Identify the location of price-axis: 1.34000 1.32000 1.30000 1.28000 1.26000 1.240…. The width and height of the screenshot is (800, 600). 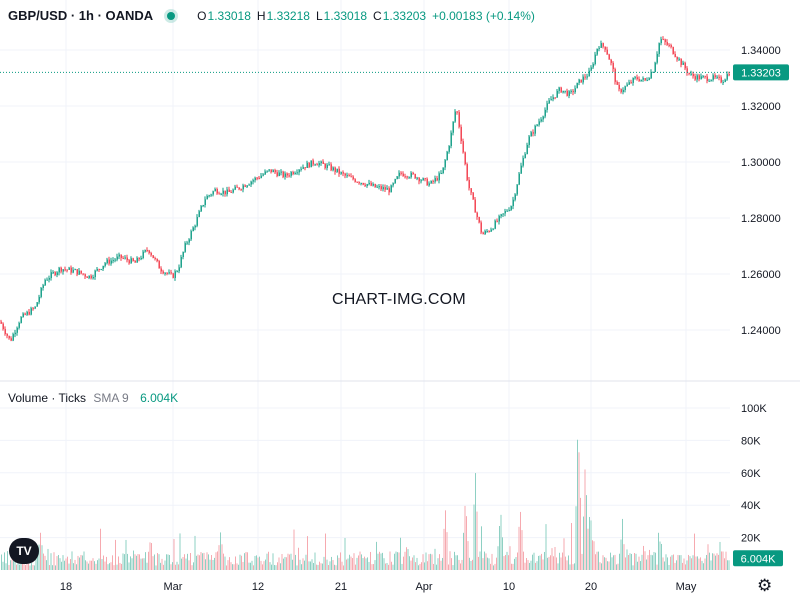
(761, 191).